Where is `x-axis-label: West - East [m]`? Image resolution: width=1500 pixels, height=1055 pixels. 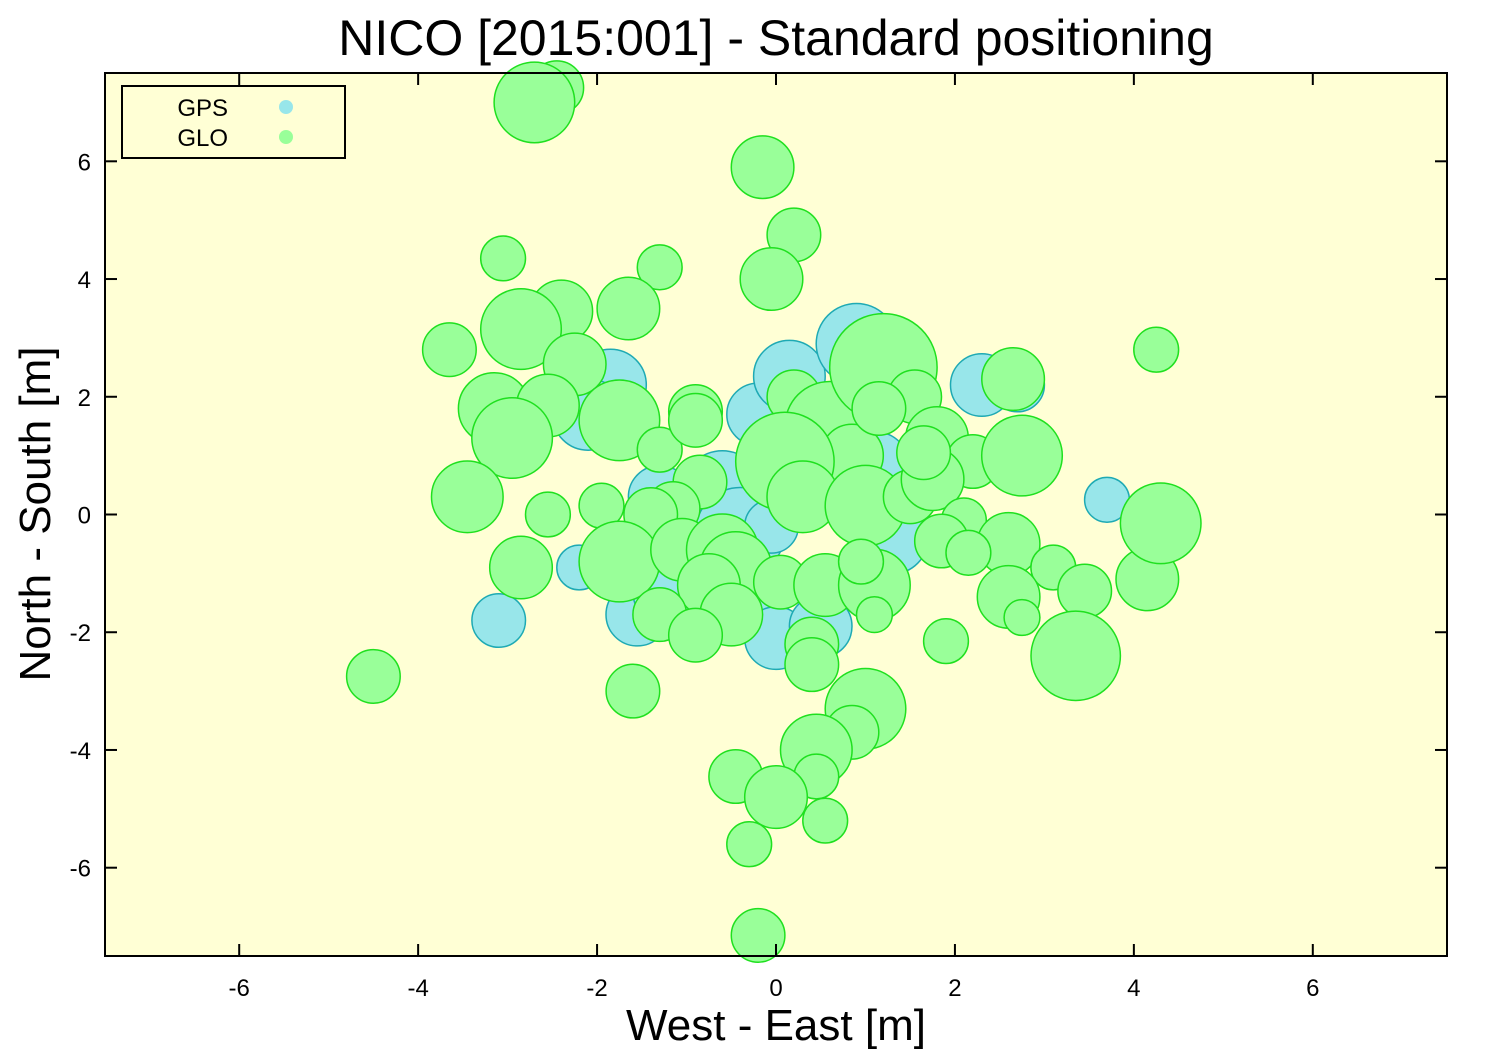 x-axis-label: West - East [m] is located at coordinates (776, 1025).